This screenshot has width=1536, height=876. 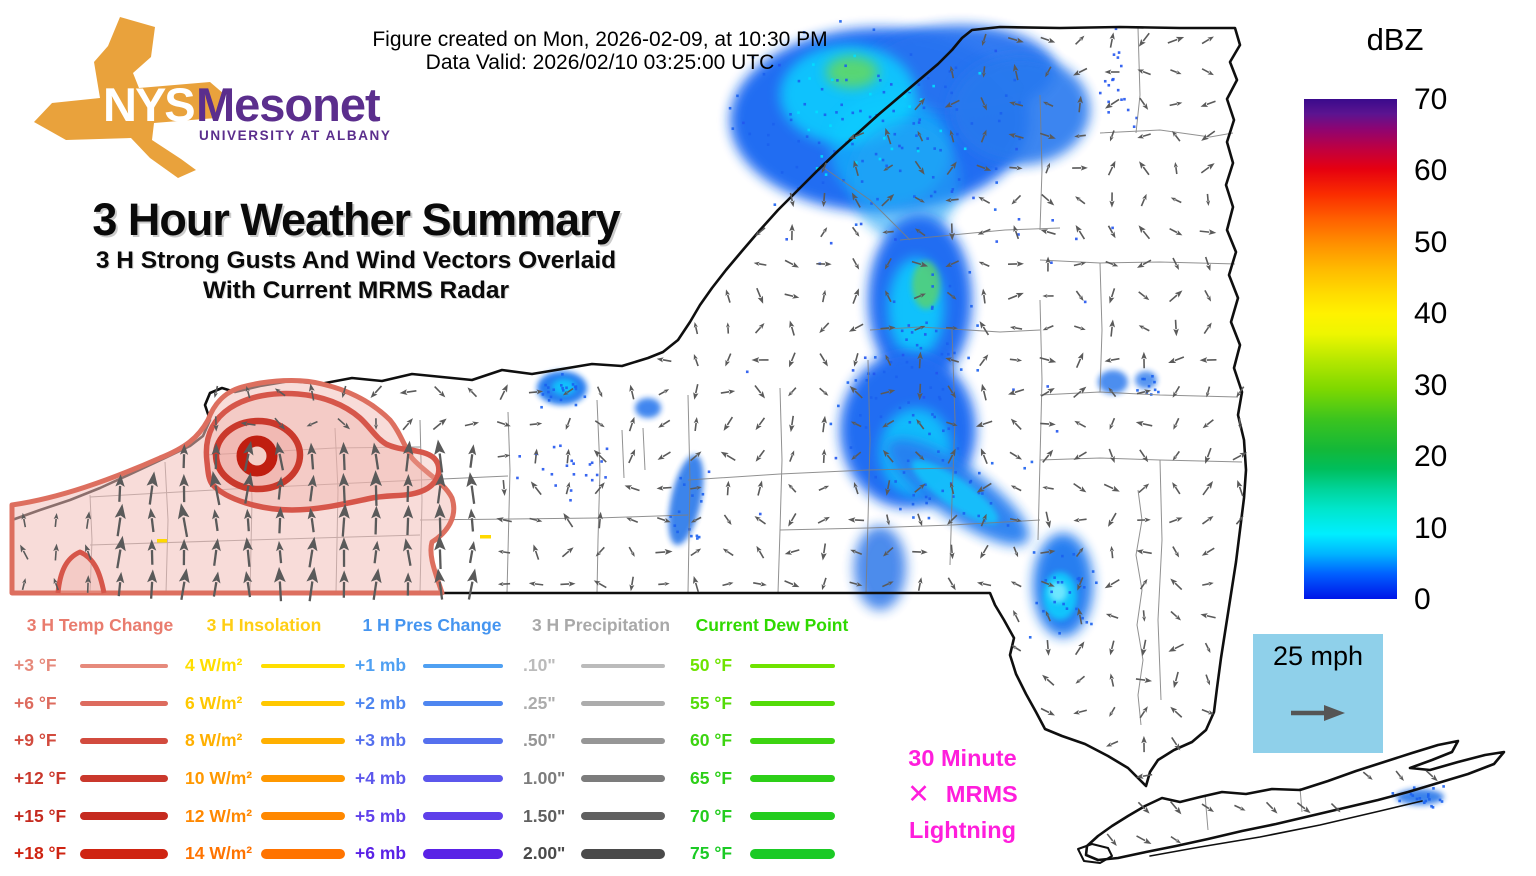 What do you see at coordinates (539, 702) in the screenshot?
I see `legend-row-label: .25"` at bounding box center [539, 702].